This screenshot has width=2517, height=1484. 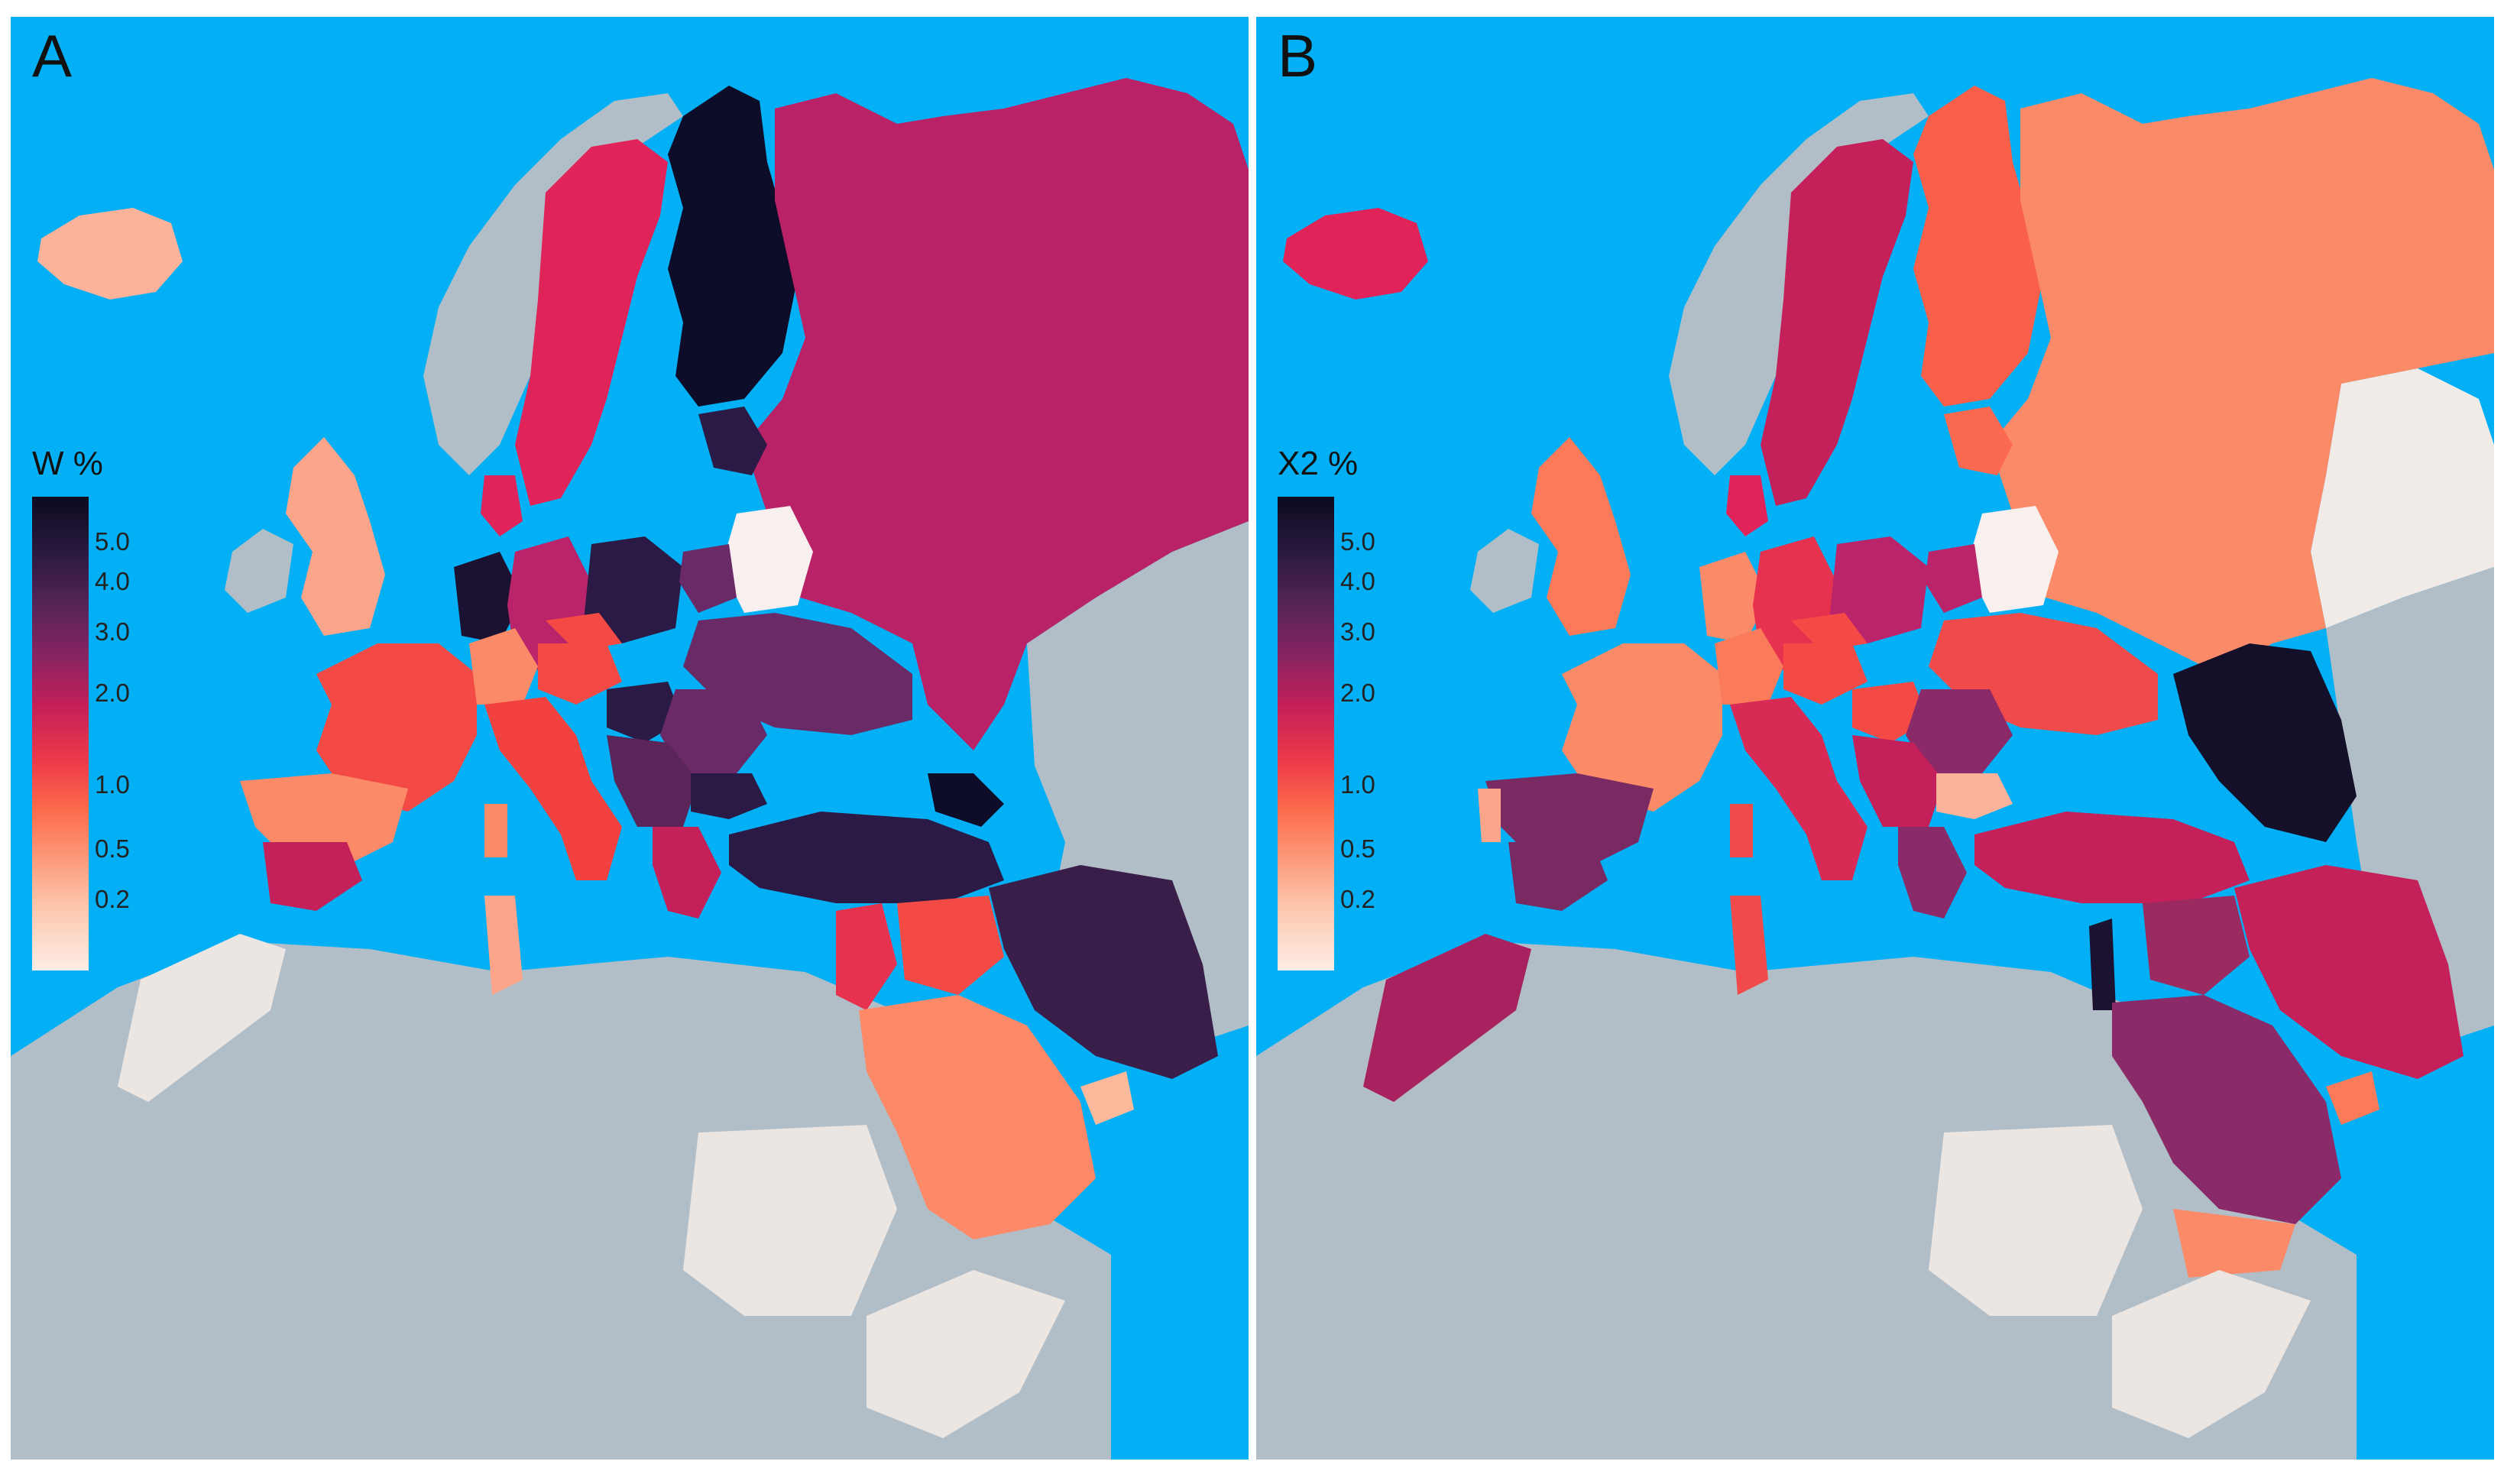 What do you see at coordinates (2234, 1244) in the screenshot?
I see `region-yemen` at bounding box center [2234, 1244].